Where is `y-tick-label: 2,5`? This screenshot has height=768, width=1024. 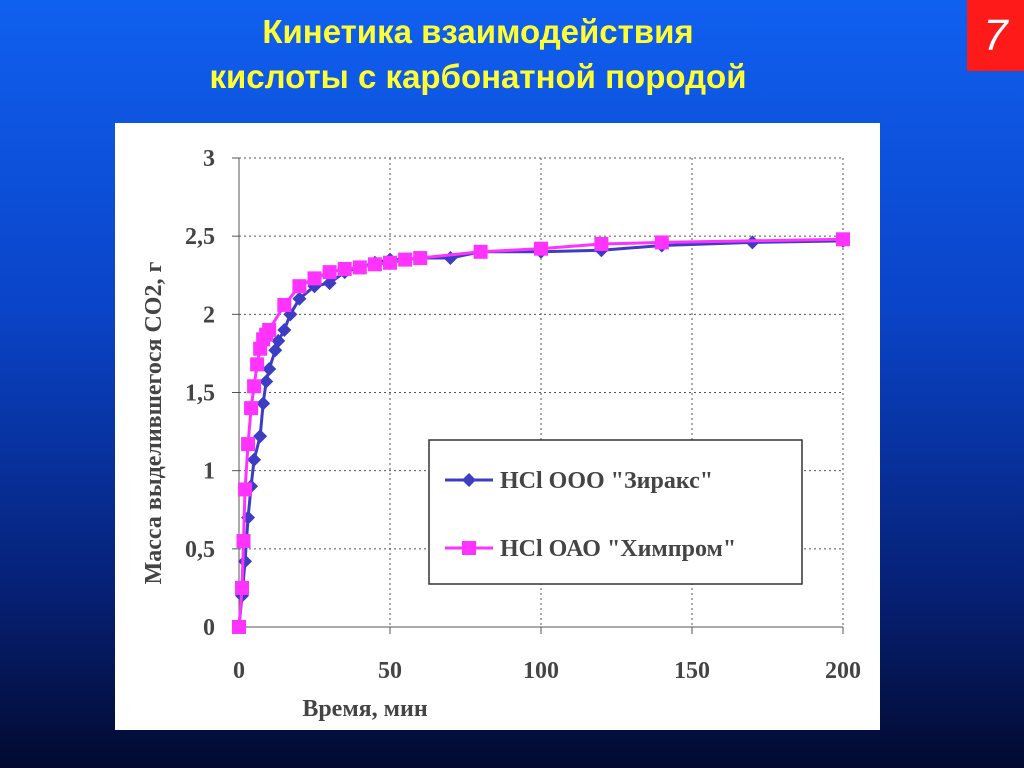 y-tick-label: 2,5 is located at coordinates (200, 237).